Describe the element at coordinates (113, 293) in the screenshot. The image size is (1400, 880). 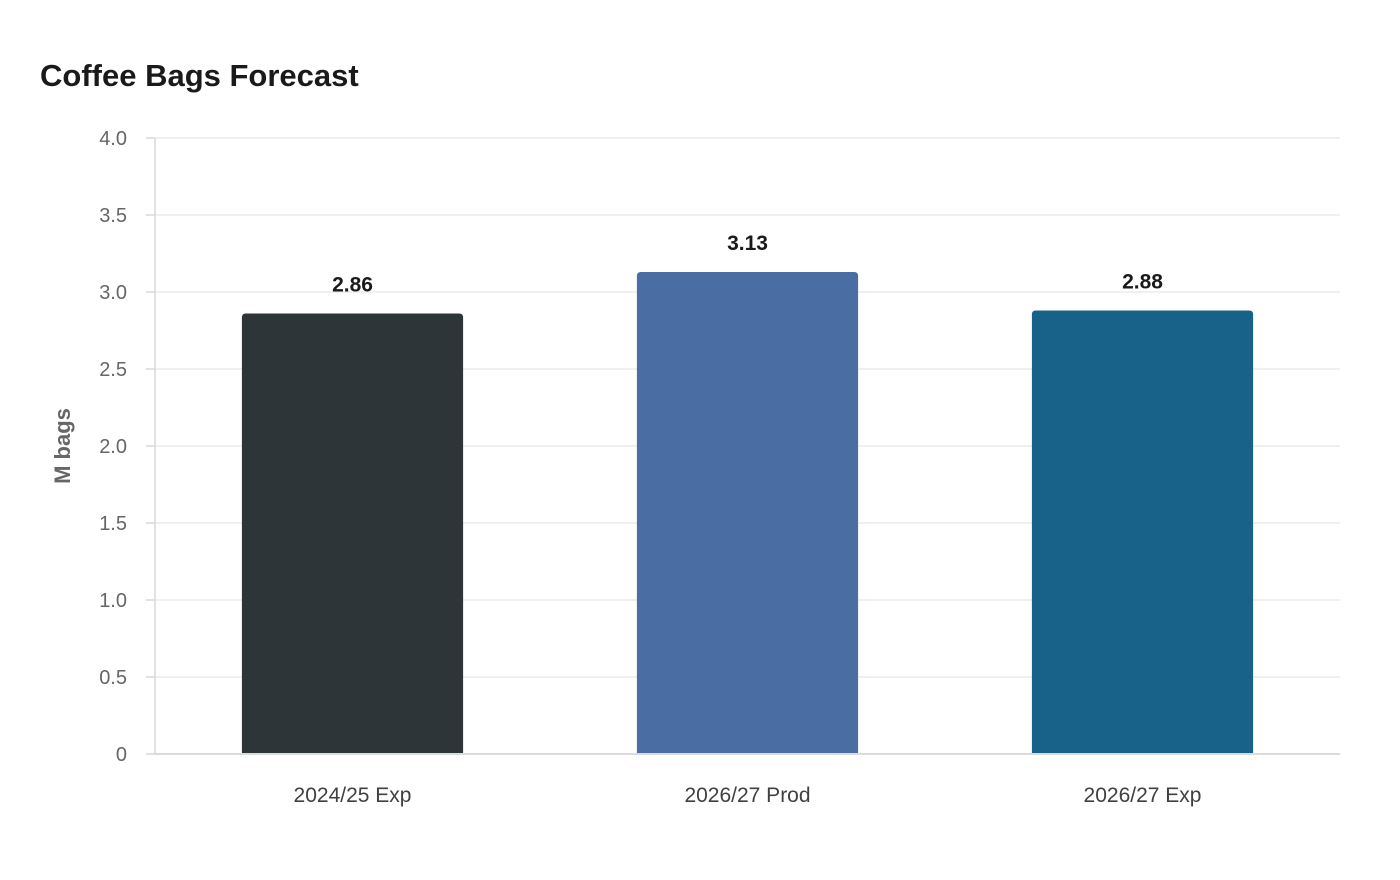
I see `y-tick-label: 3.0` at that location.